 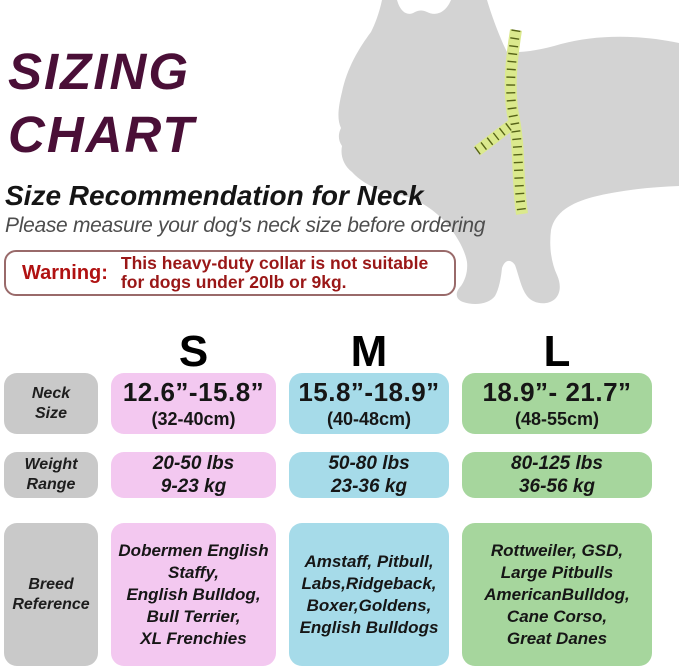 I want to click on weight-range-cell-m: 50-80 lbs 23-36 kg, so click(x=369, y=475).